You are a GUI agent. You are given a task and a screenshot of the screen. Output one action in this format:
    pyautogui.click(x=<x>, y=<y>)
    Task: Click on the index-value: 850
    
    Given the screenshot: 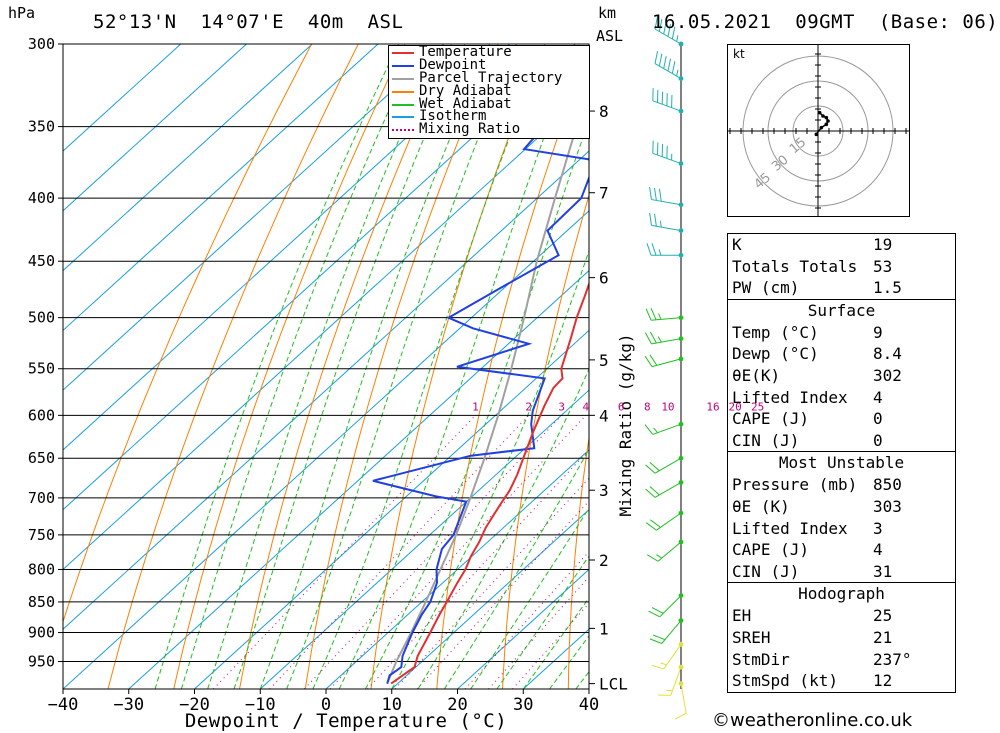 What is the action you would take?
    pyautogui.click(x=887, y=485)
    